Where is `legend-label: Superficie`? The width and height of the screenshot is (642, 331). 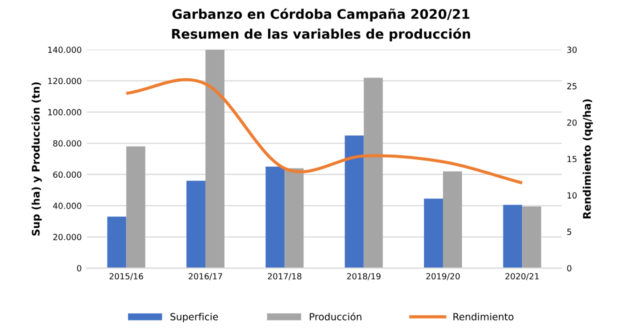
legend-label: Superficie is located at coordinates (194, 317).